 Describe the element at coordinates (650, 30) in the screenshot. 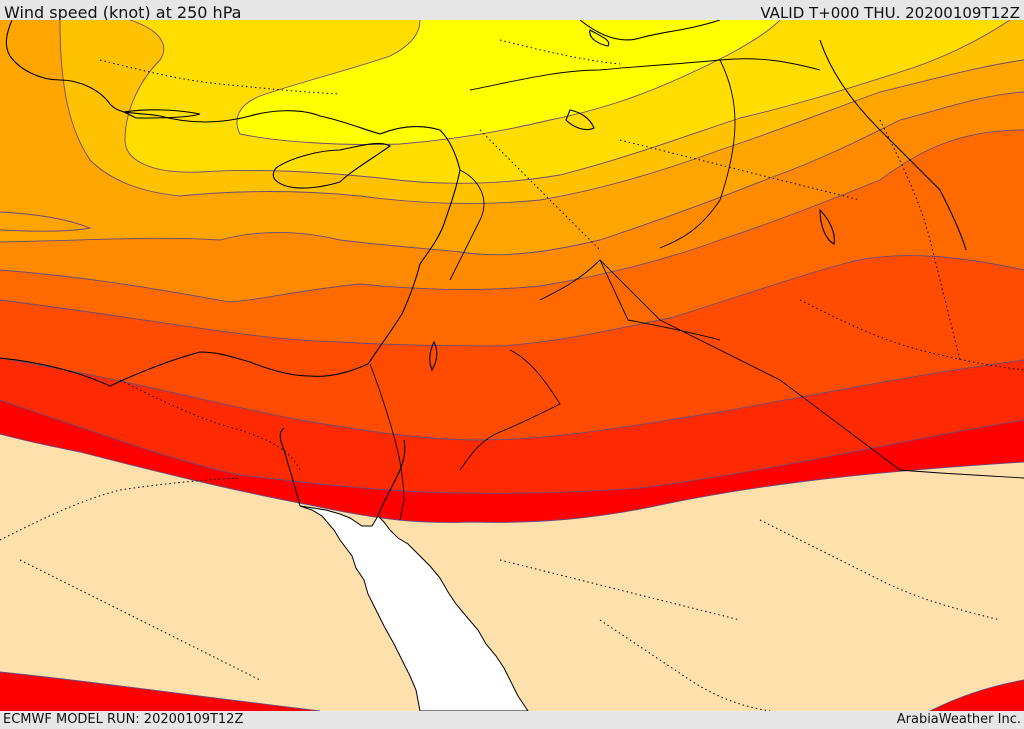

I see `black-sea-coast` at that location.